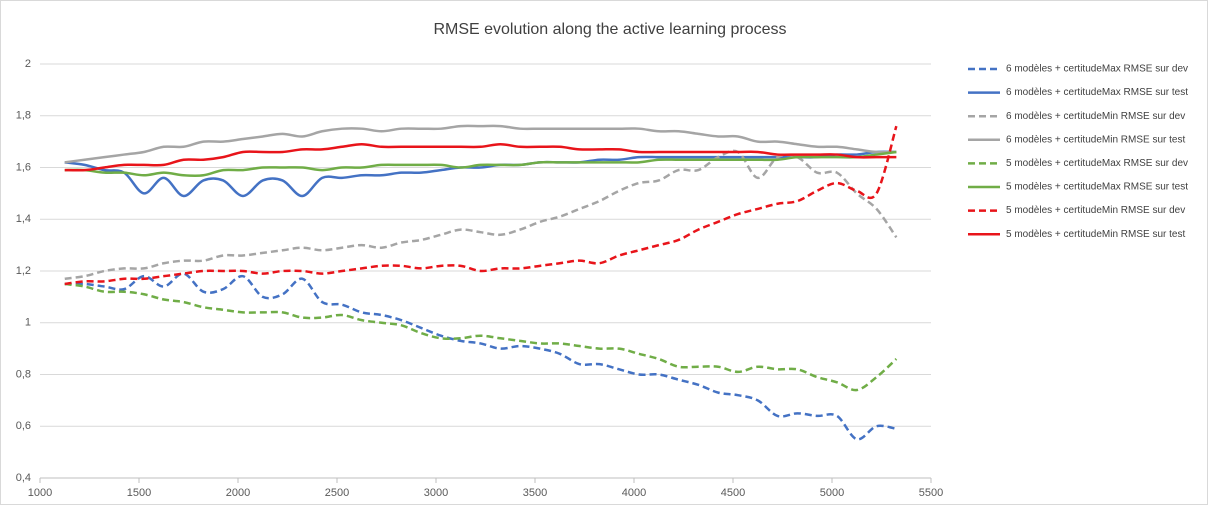 Image resolution: width=1208 pixels, height=505 pixels. I want to click on x-tick-label: 3500, so click(535, 493).